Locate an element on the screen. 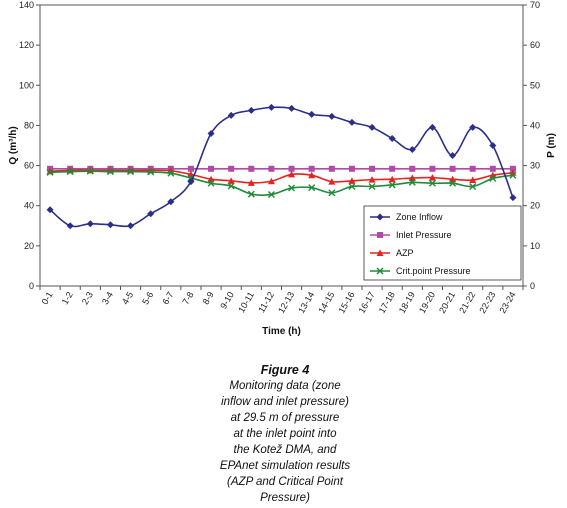 This screenshot has height=508, width=567. x-tick-label: 22-23 is located at coordinates (487, 302).